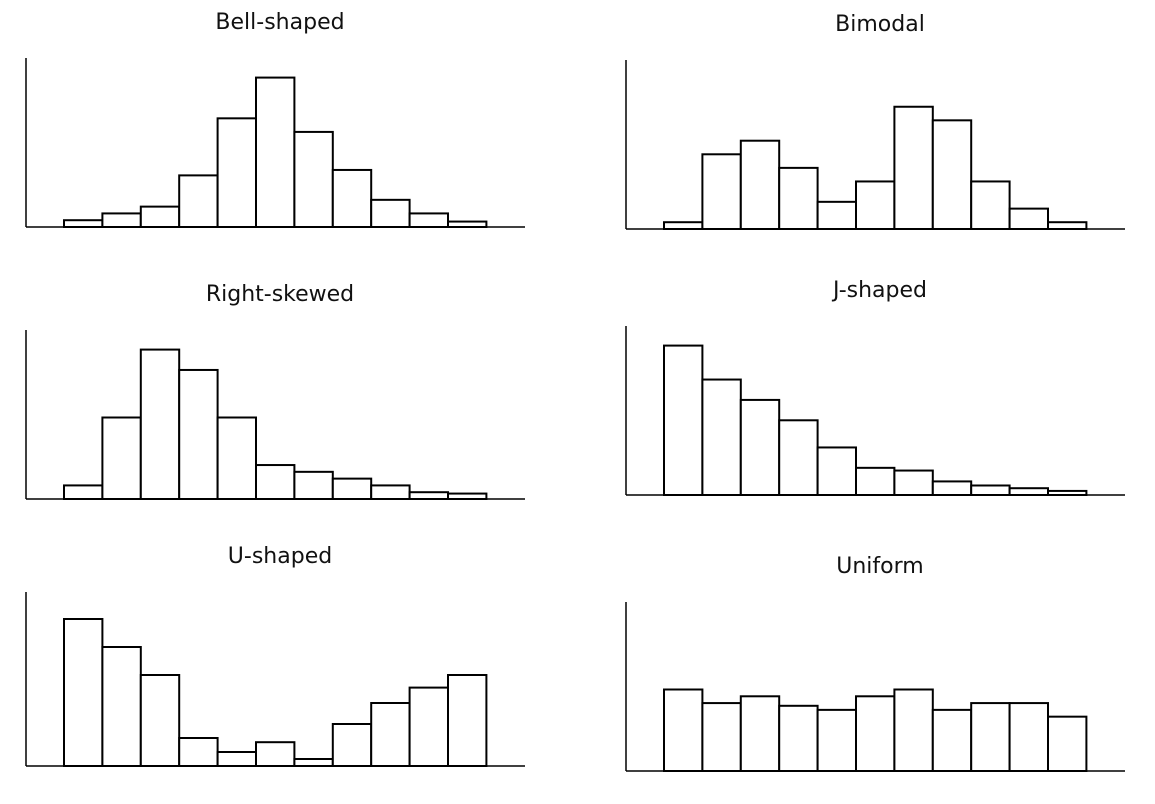 The image size is (1155, 804). Describe the element at coordinates (280, 394) in the screenshot. I see `histogram-right-skewed` at that location.